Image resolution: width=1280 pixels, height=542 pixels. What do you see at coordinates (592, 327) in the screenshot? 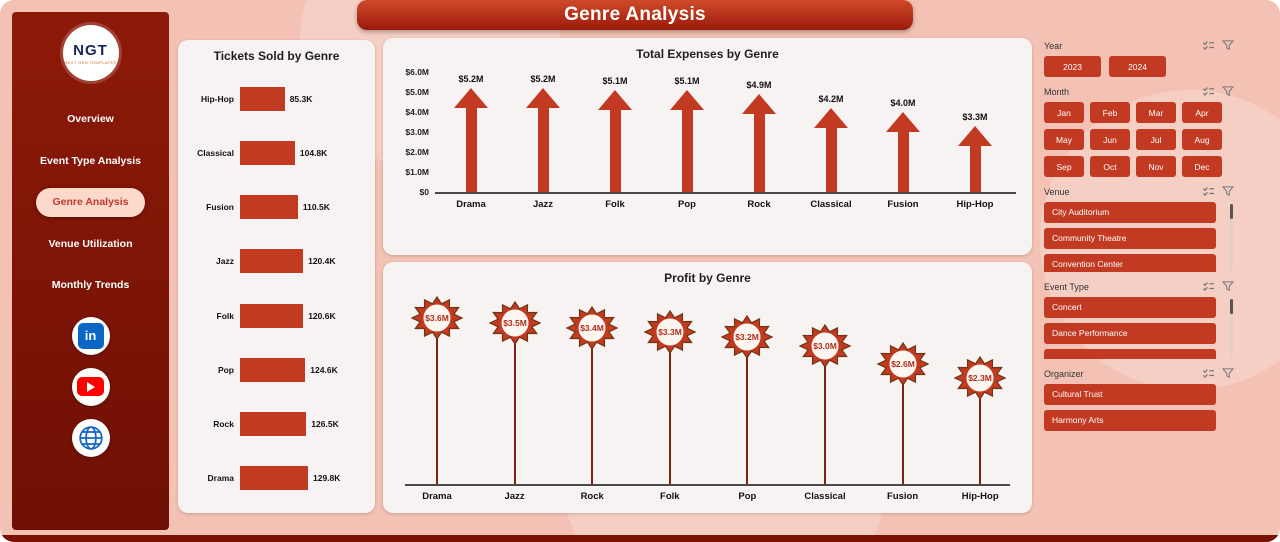
I see `profit-star-badge: $3.4M` at bounding box center [592, 327].